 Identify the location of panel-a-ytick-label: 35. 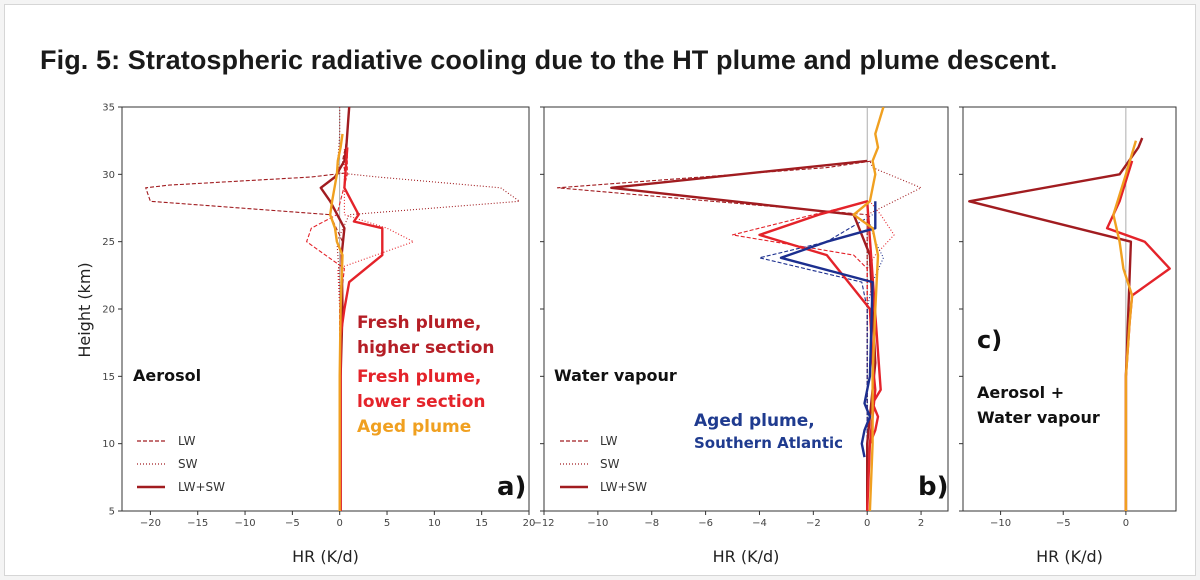
(108, 108).